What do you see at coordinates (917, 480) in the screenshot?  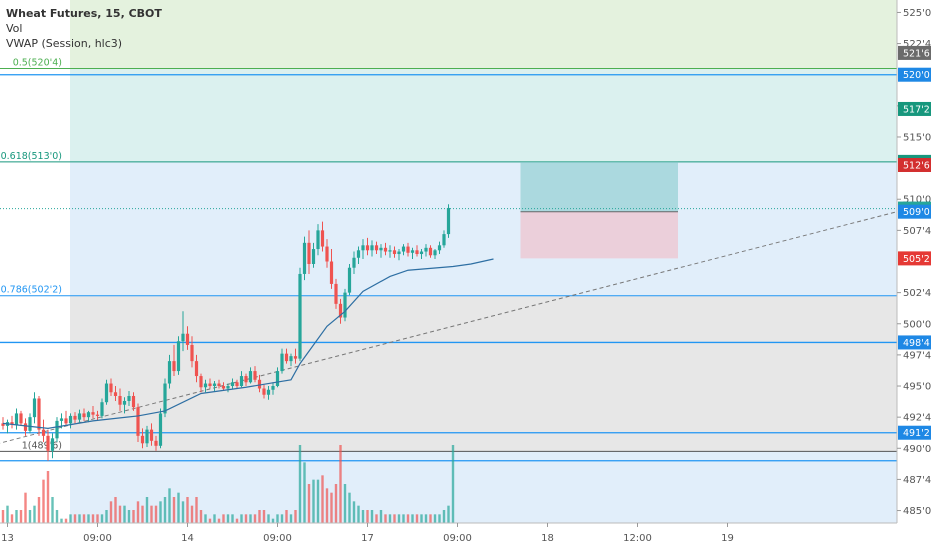 I see `price-tick-label: 487'4` at bounding box center [917, 480].